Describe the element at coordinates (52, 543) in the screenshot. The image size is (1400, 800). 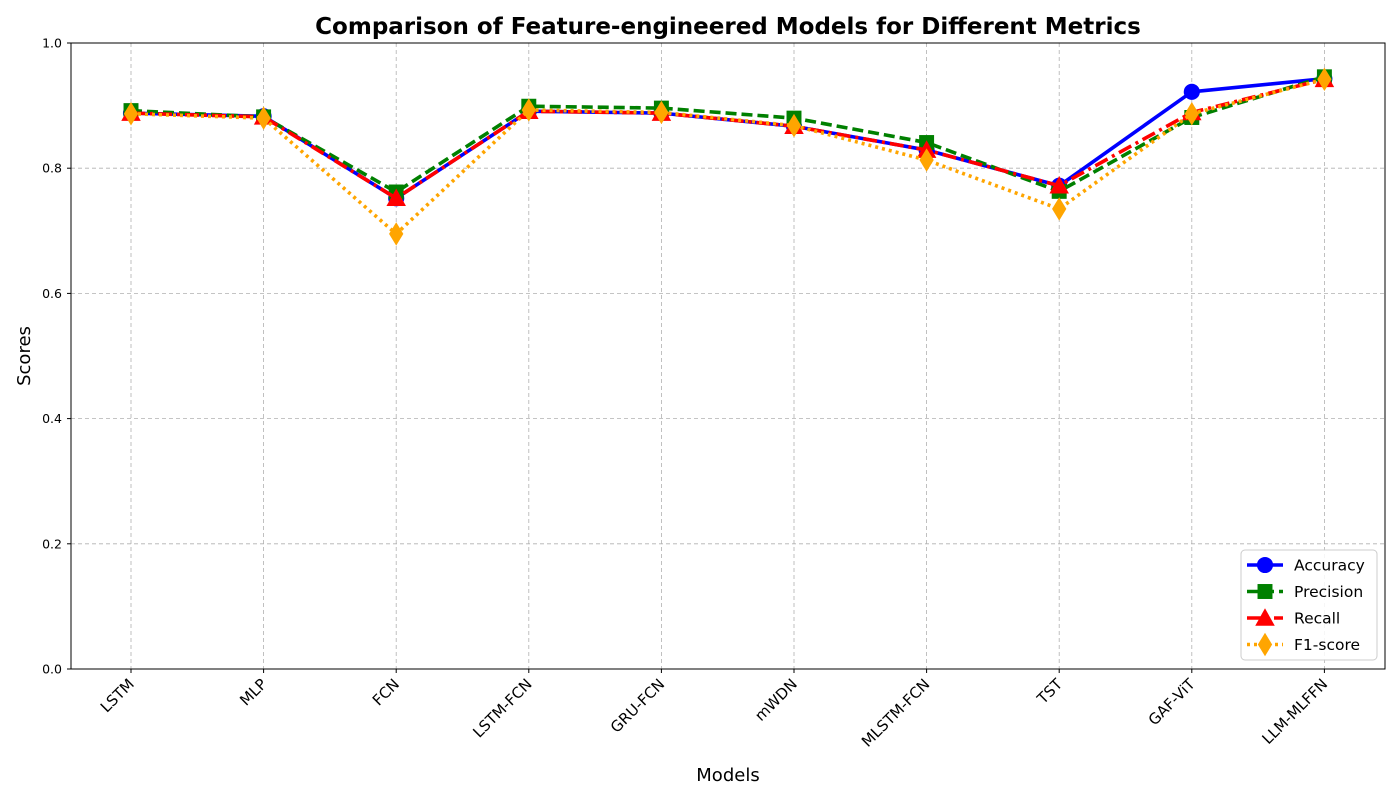
I see `y-tick-label: 0.2` at that location.